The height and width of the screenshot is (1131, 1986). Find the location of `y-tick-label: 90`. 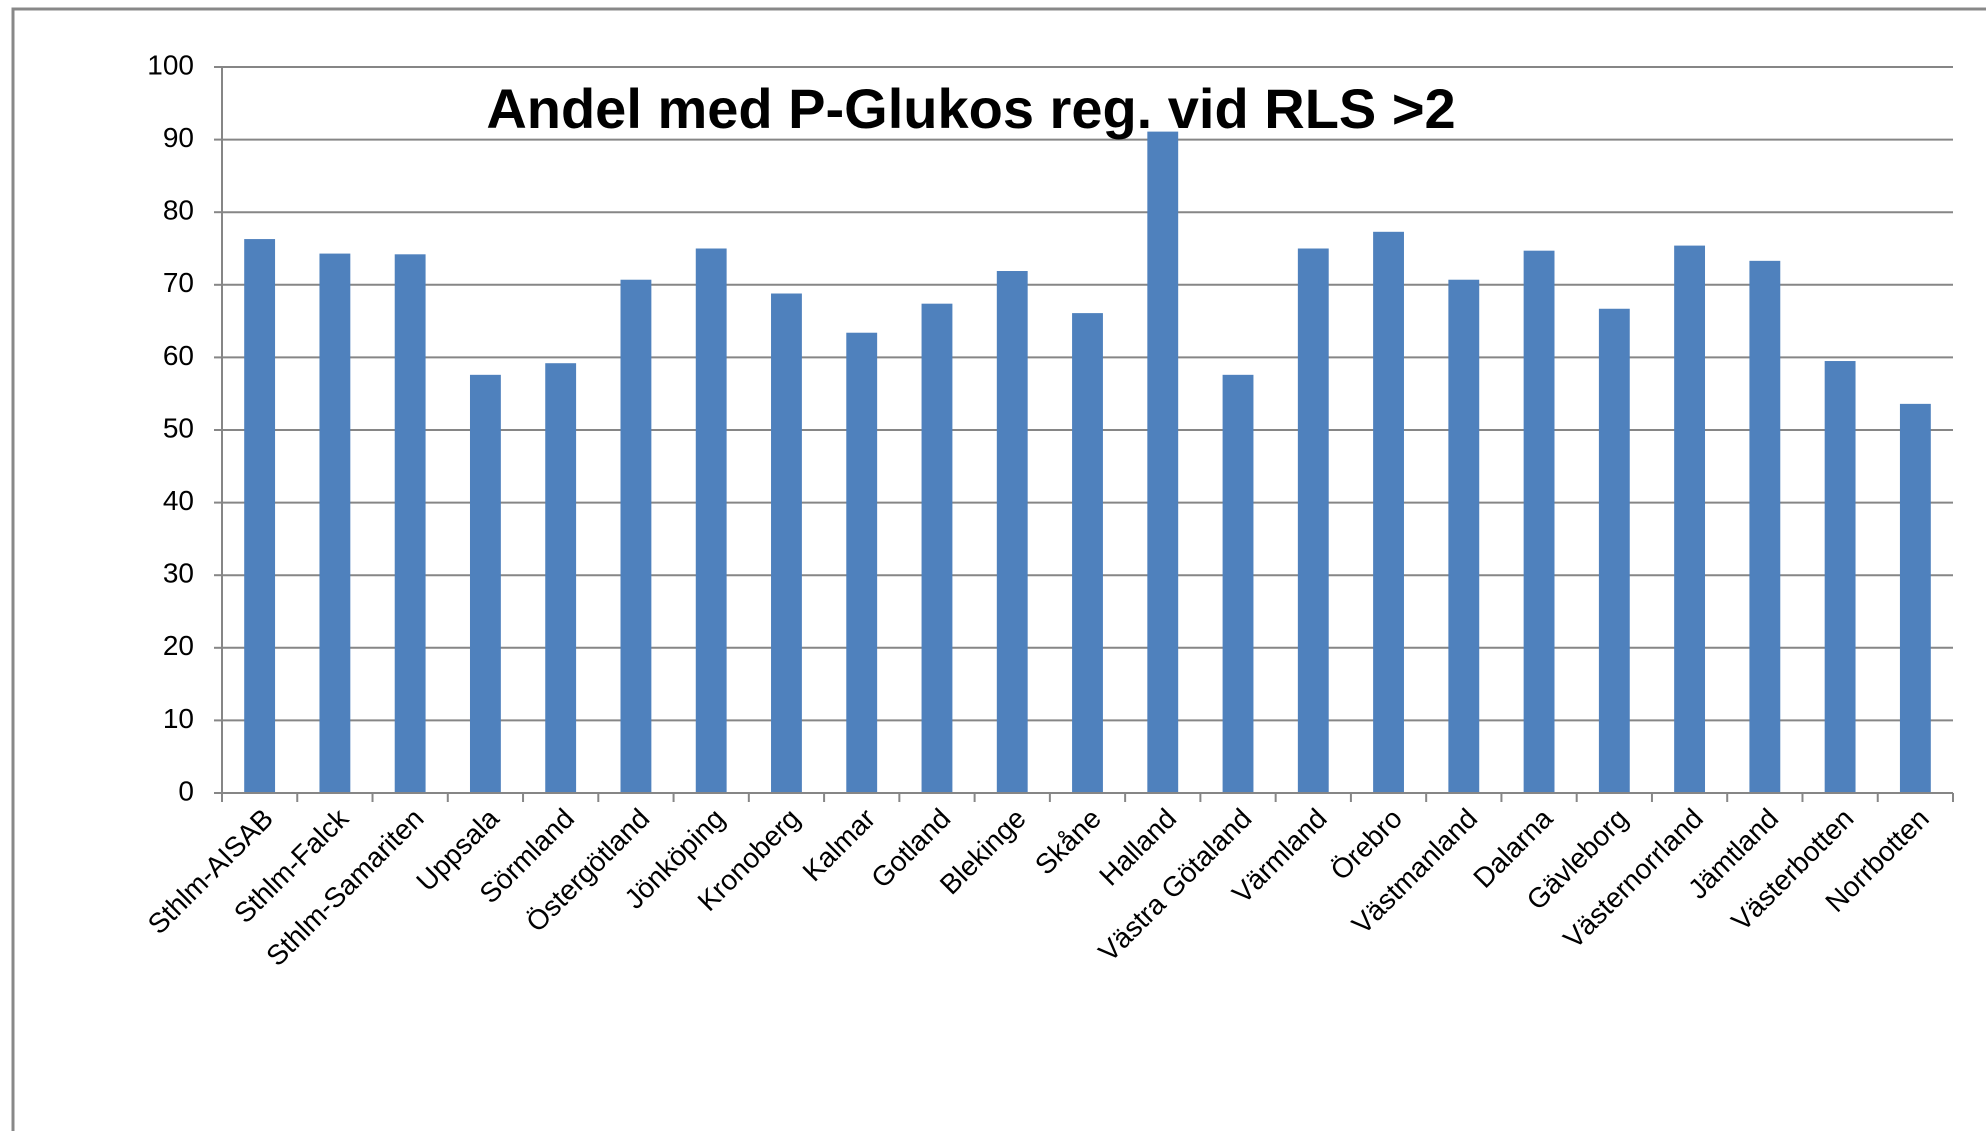

y-tick-label: 90 is located at coordinates (178, 137).